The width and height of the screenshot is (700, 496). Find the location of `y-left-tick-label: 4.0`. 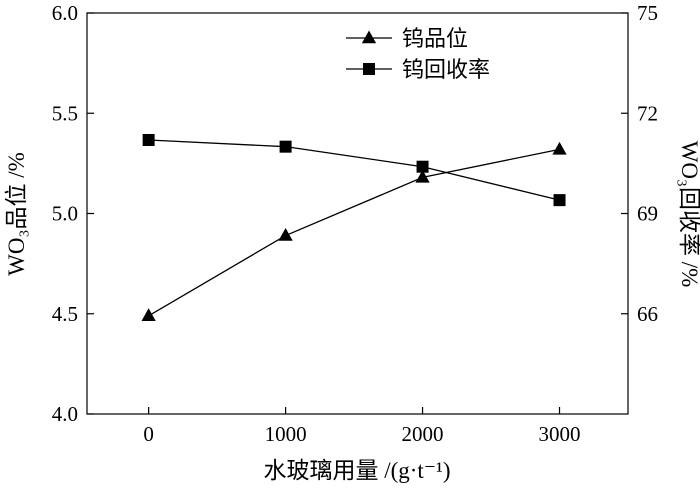

y-left-tick-label: 4.0 is located at coordinates (65, 414).